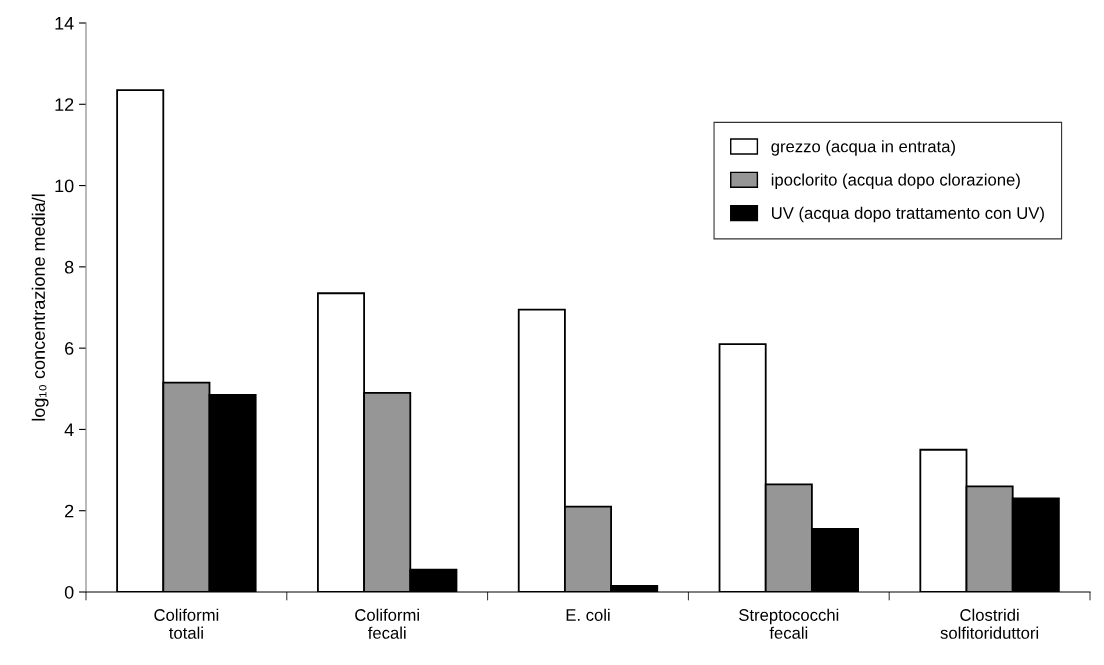 The height and width of the screenshot is (665, 1104). Describe the element at coordinates (69, 429) in the screenshot. I see `y-tick-label: 4` at that location.